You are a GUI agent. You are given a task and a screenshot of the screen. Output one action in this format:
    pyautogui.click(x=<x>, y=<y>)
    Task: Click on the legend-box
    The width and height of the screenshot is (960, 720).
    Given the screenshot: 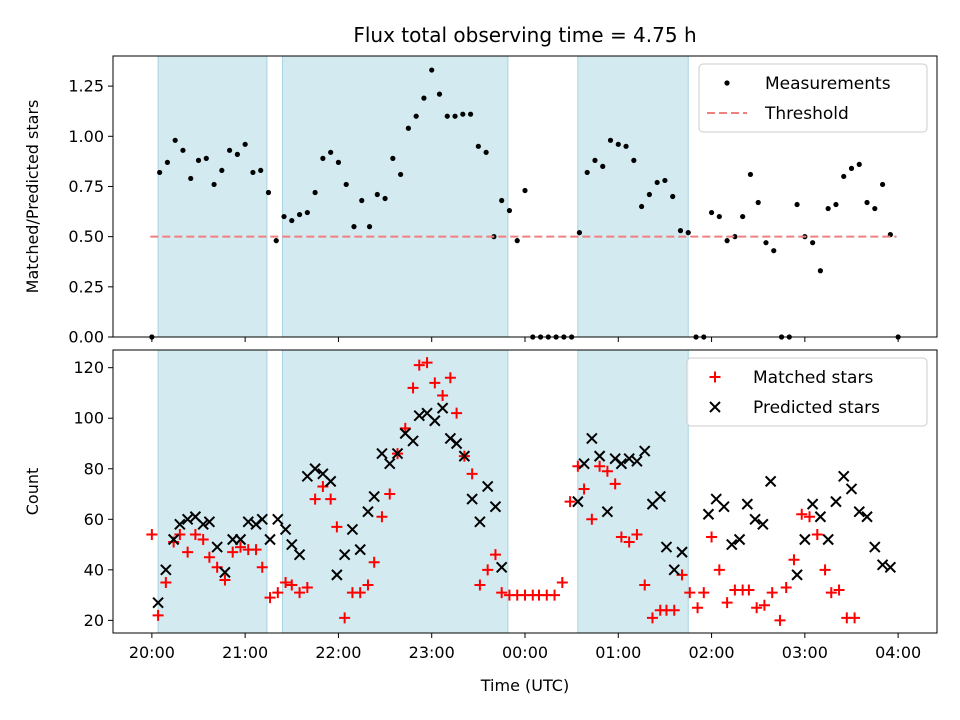 What is the action you would take?
    pyautogui.click(x=807, y=392)
    